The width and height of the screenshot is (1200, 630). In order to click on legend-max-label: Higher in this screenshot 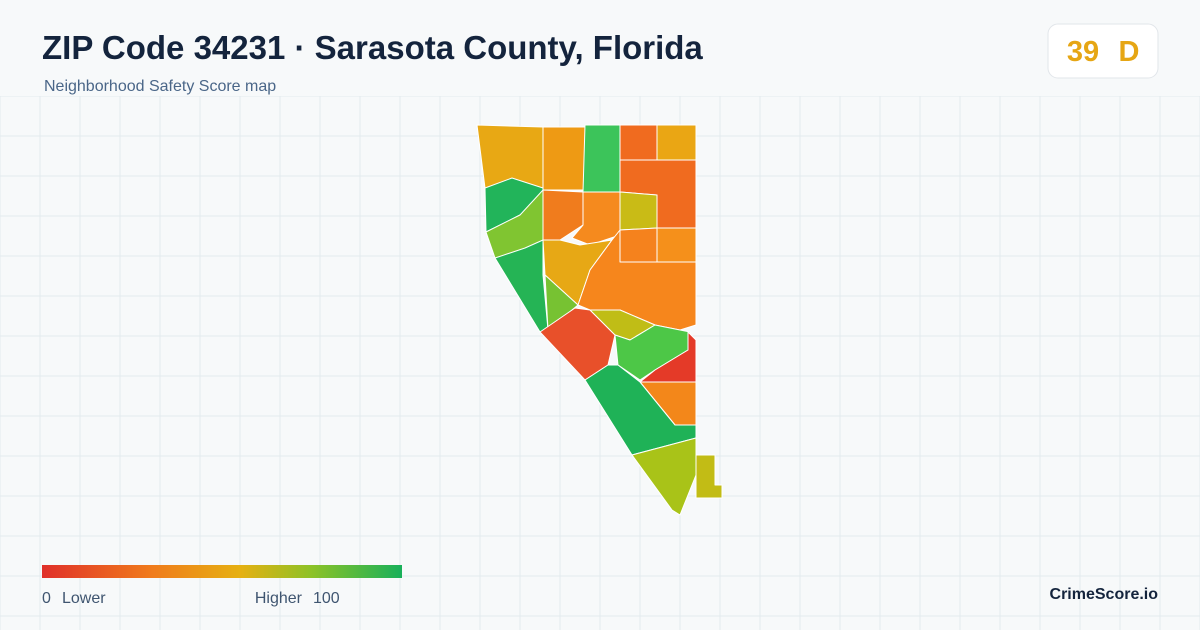, I will do `click(279, 598)`.